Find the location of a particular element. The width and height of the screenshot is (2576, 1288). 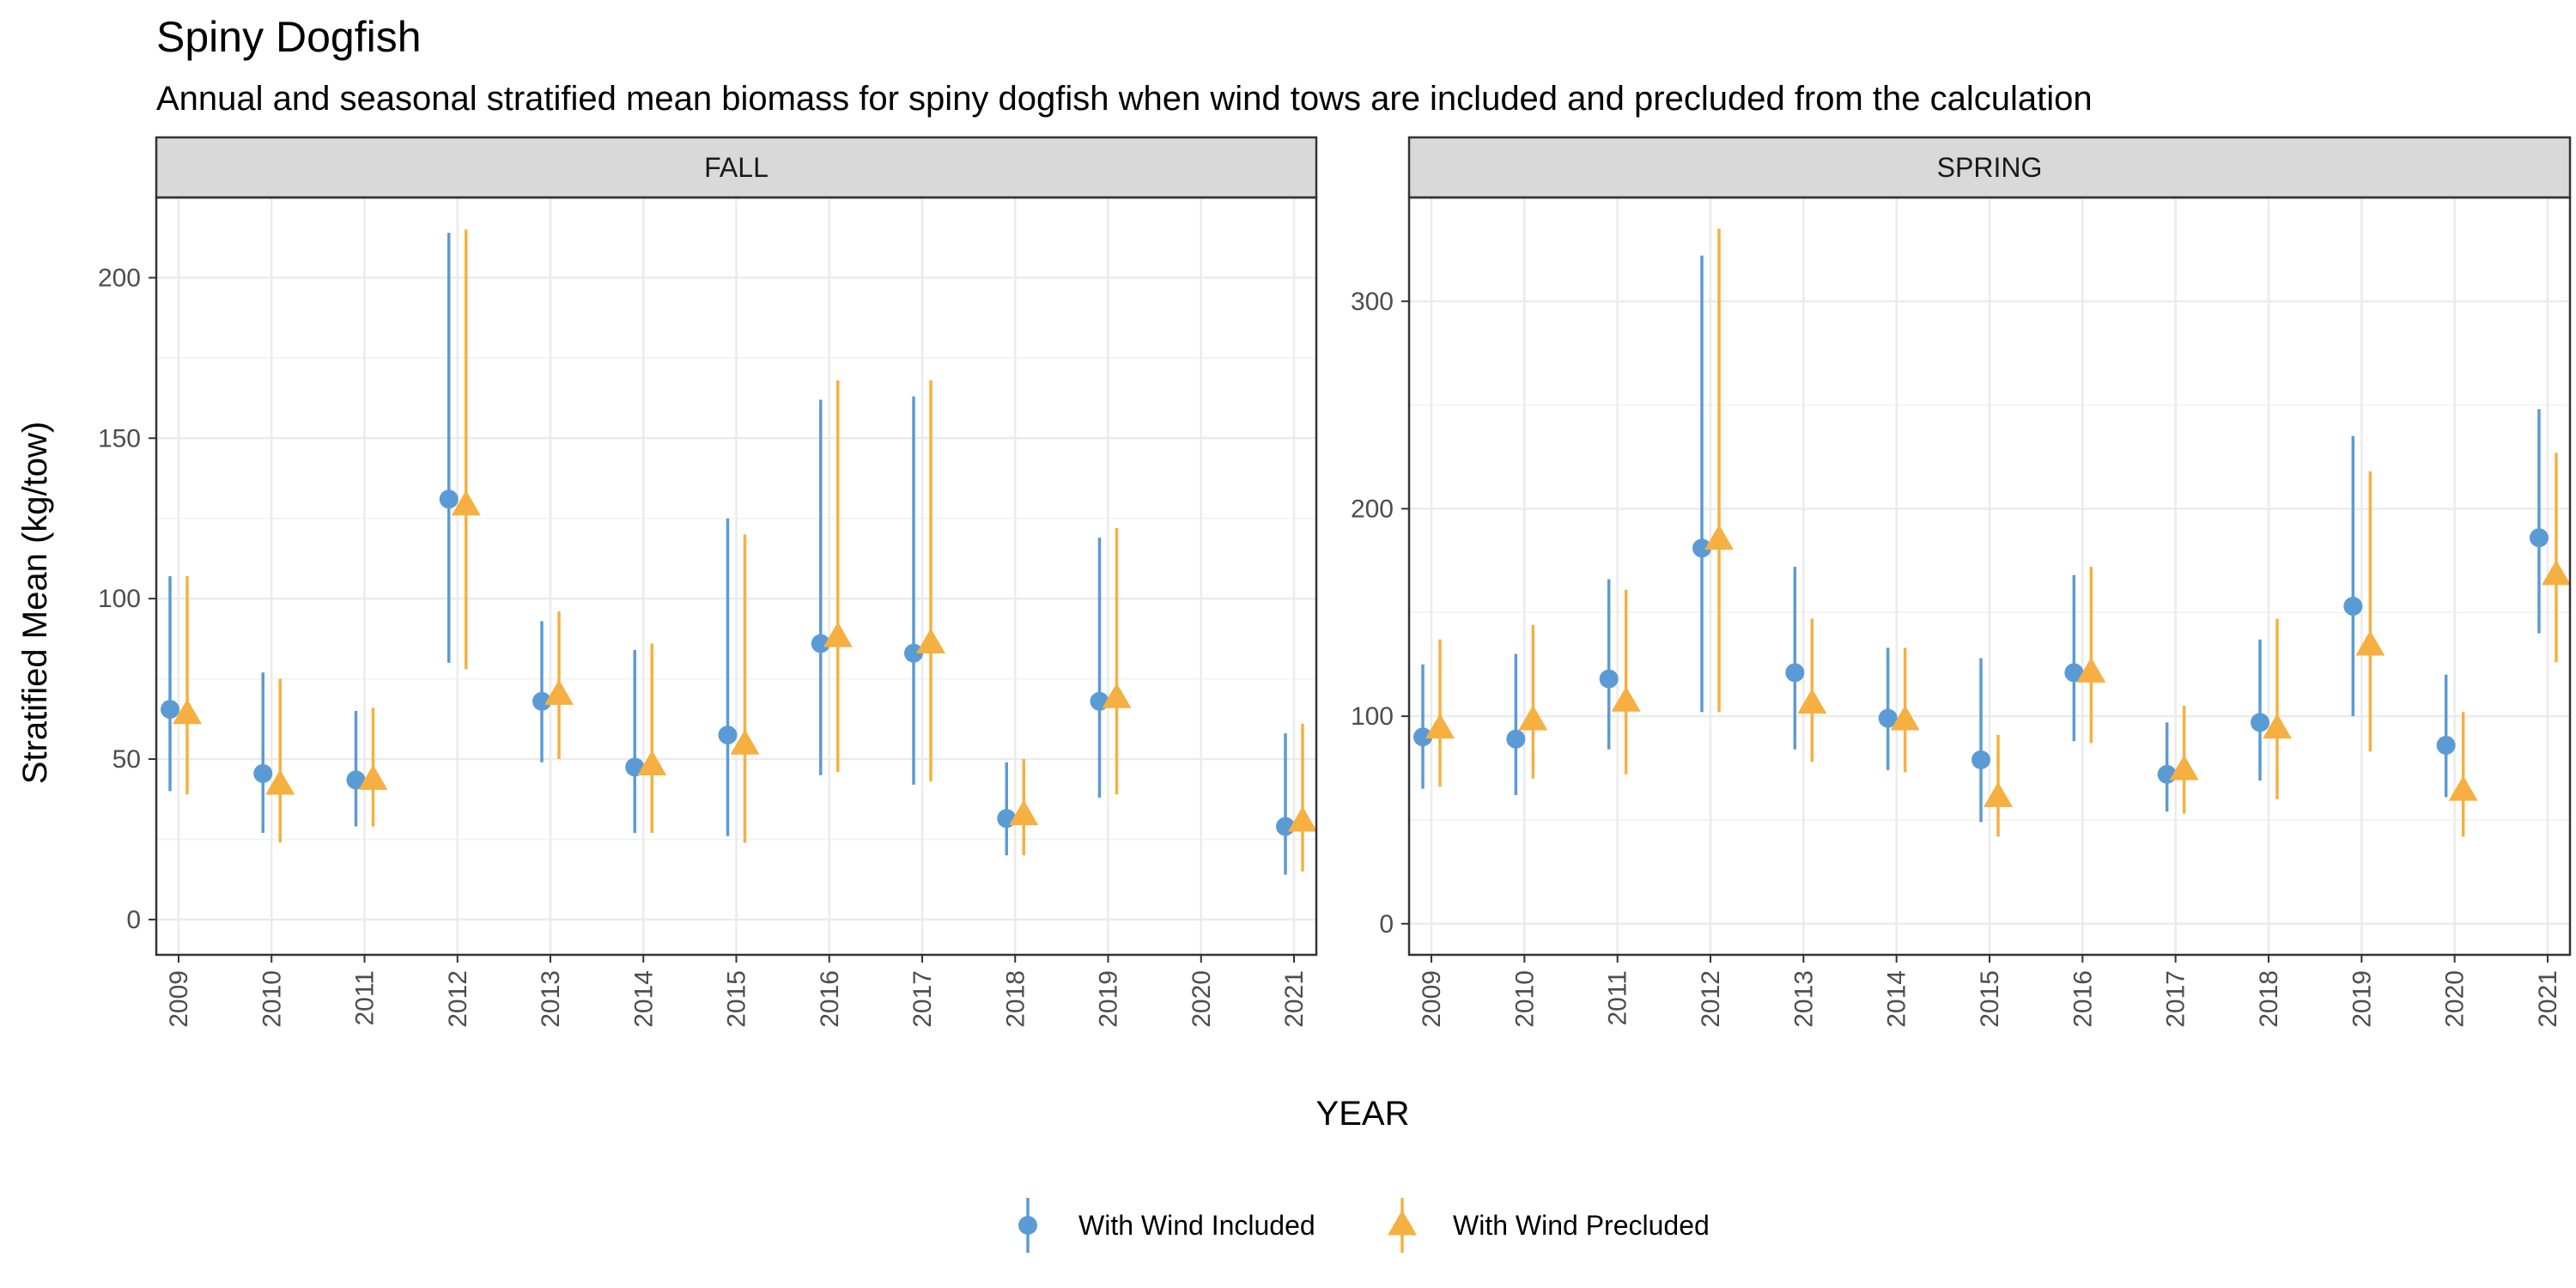

y-tick-label: 50 is located at coordinates (127, 759).